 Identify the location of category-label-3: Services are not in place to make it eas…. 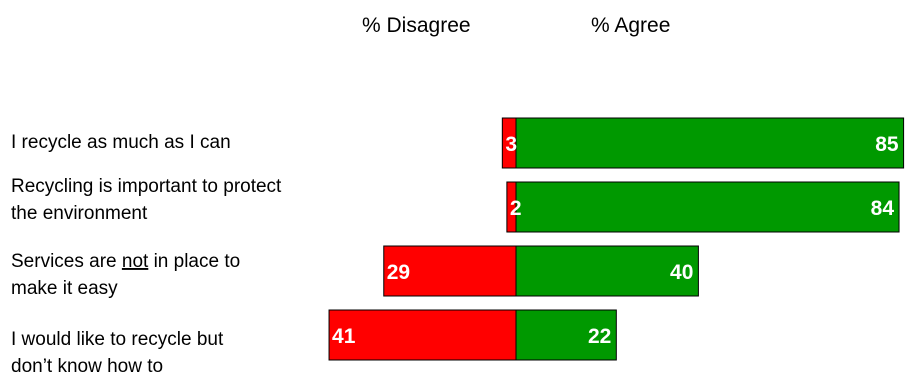
(128, 275).